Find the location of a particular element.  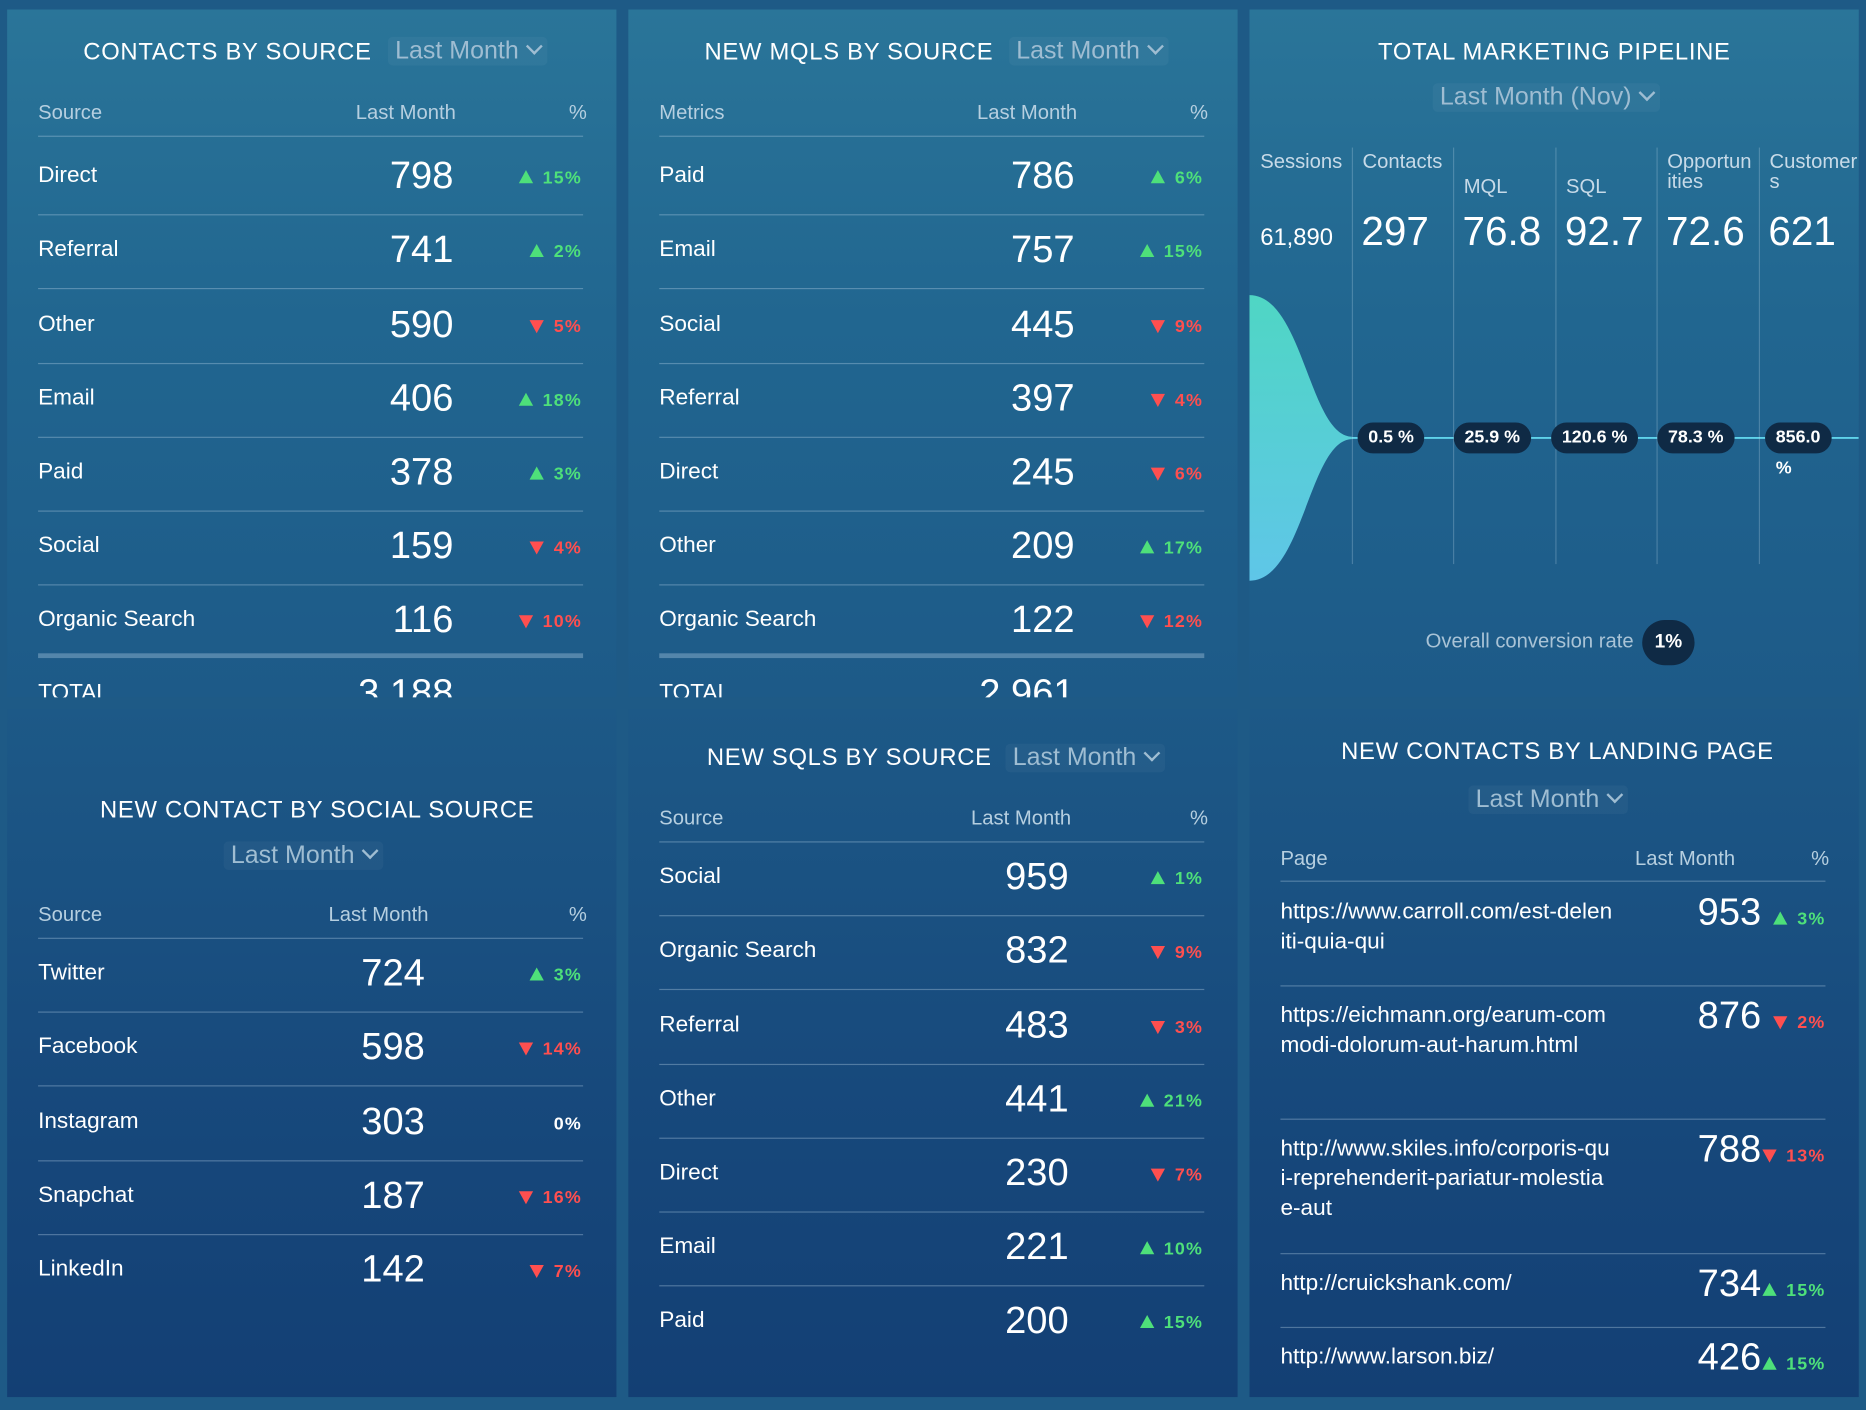

row-value: 724 is located at coordinates (393, 972).